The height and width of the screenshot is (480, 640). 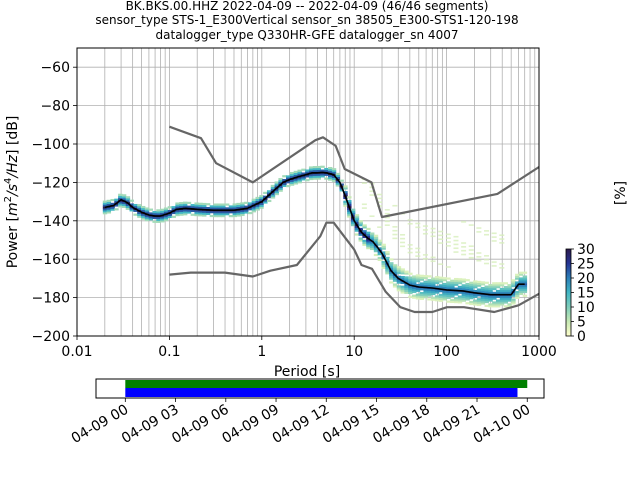 What do you see at coordinates (51, 183) in the screenshot?
I see `y-tick-label: −120` at bounding box center [51, 183].